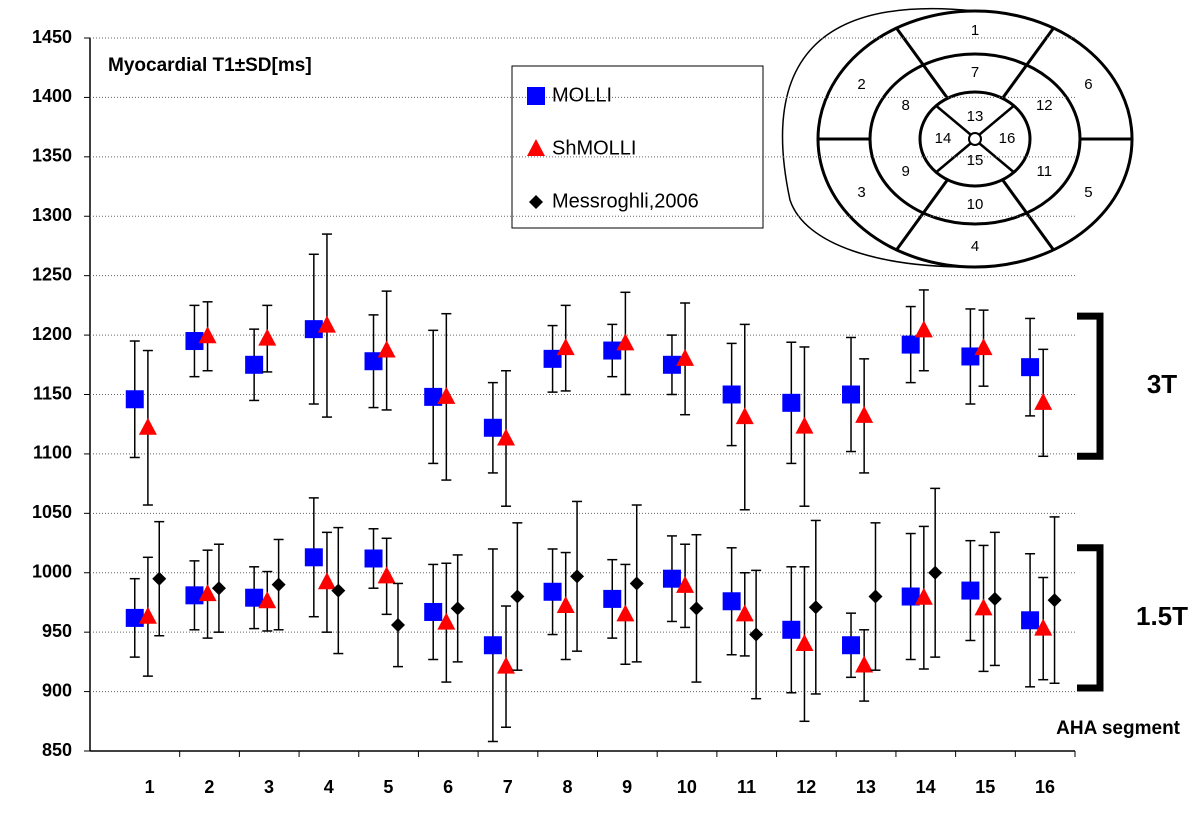 This screenshot has width=1200, height=821. What do you see at coordinates (52, 393) in the screenshot?
I see `y-tick-label: 1150` at bounding box center [52, 393].